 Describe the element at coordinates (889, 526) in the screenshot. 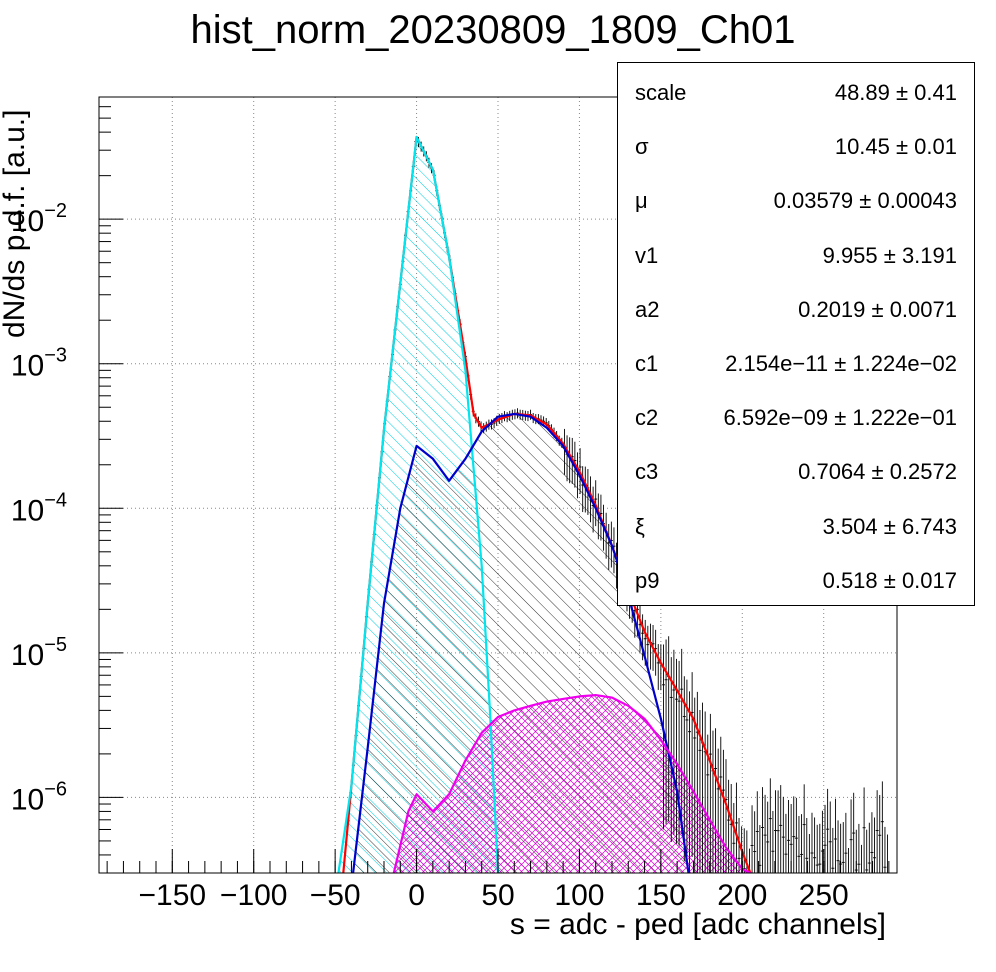

I see `stat-value: 3.504 ± 6.743` at that location.